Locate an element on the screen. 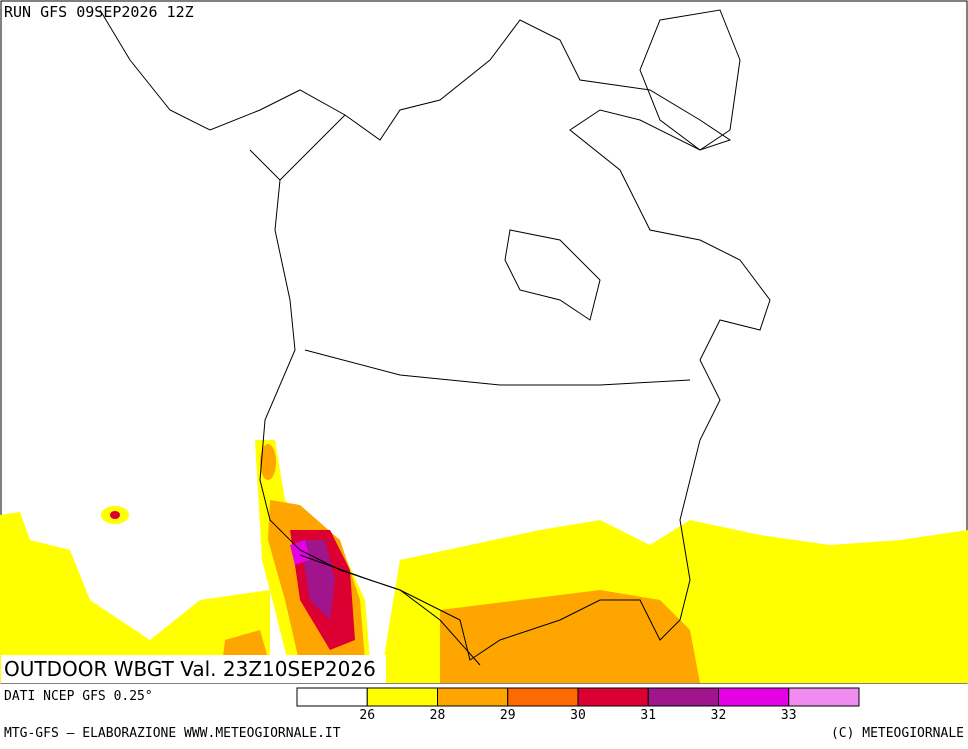 The height and width of the screenshot is (749, 968). legend-tick-label: 30 is located at coordinates (578, 715).